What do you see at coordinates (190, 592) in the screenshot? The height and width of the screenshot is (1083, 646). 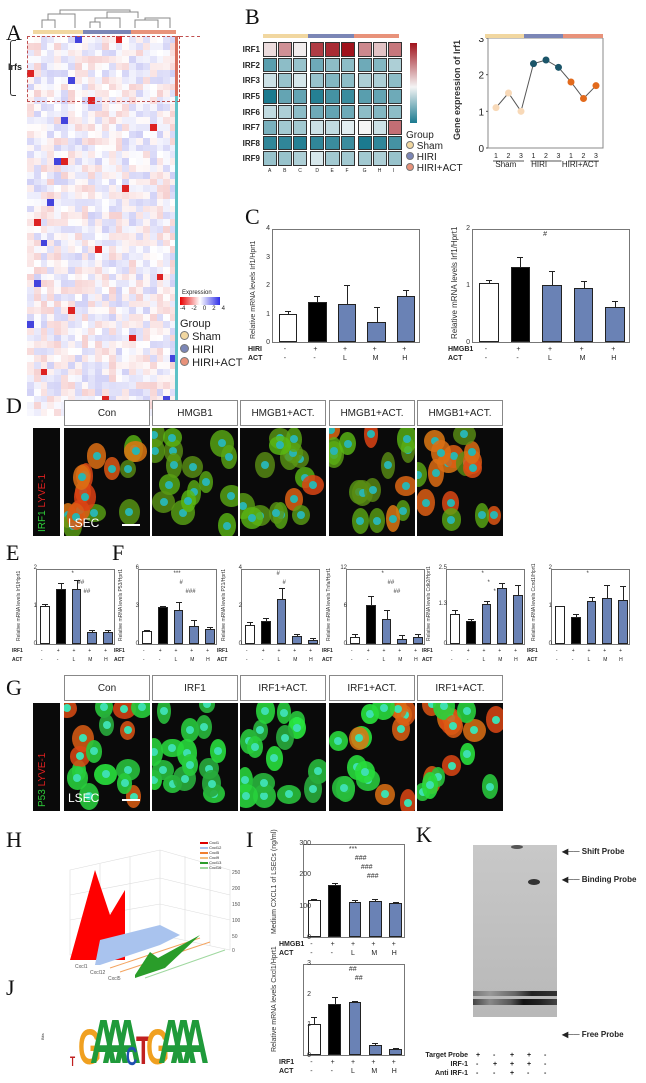 I see `significance-mark: ###` at bounding box center [190, 592].